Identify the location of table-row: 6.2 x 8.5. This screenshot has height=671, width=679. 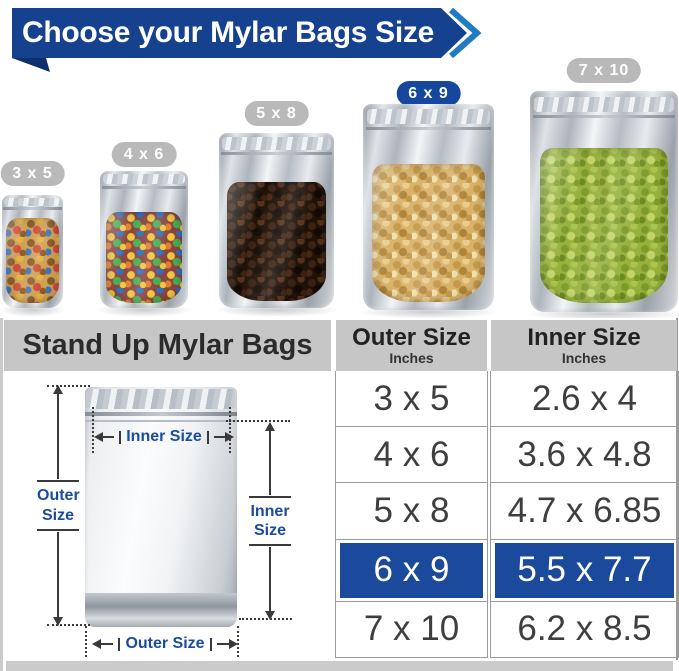
(584, 630).